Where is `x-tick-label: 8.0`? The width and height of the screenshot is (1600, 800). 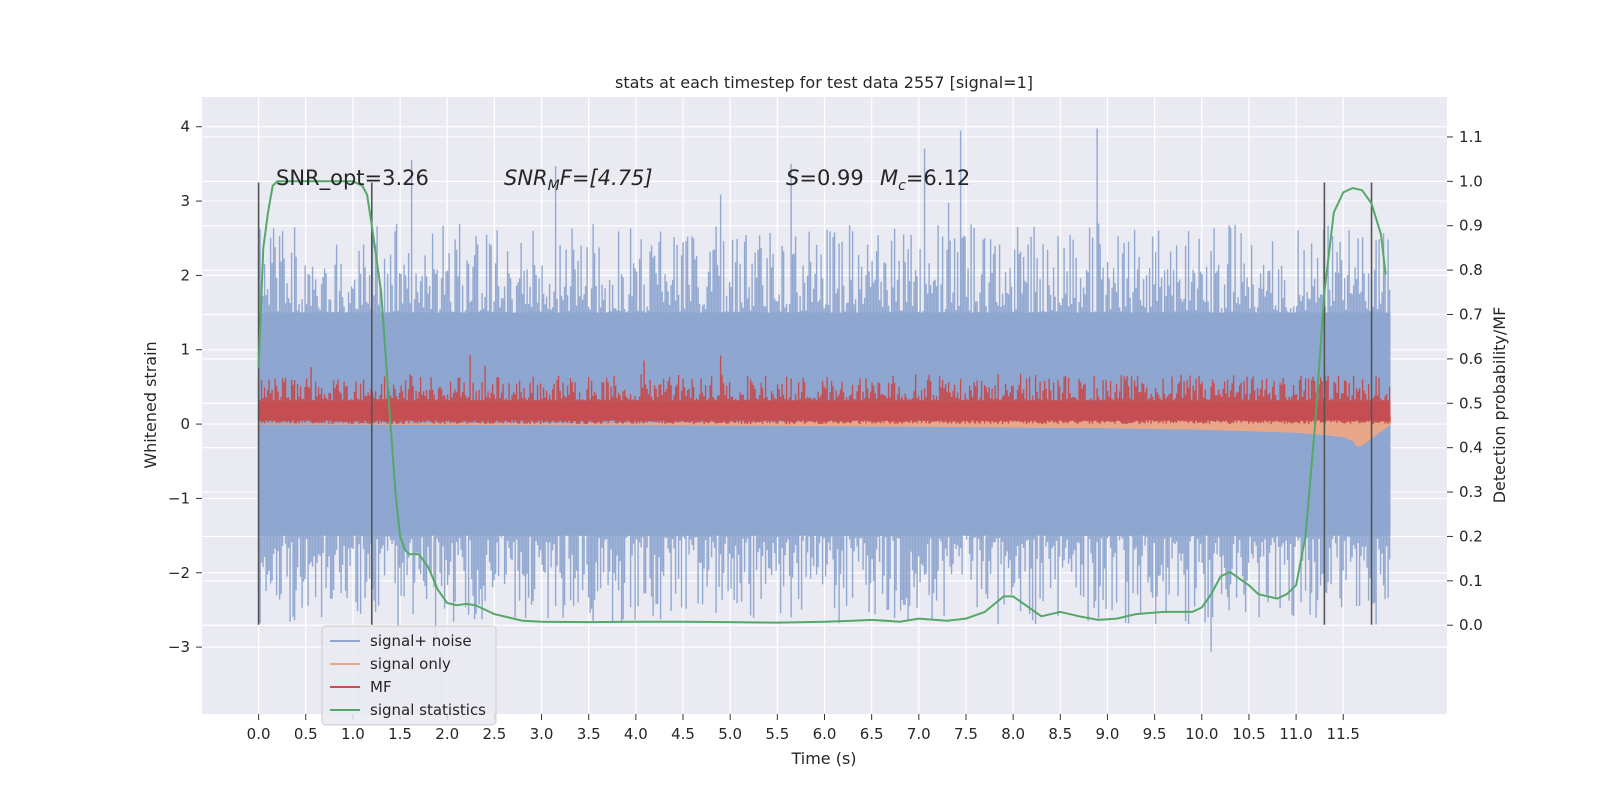 x-tick-label: 8.0 is located at coordinates (1013, 734).